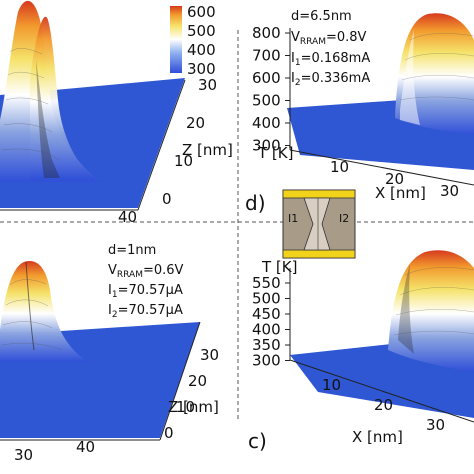 Image resolution: width=474 pixels, height=474 pixels. Describe the element at coordinates (145, 311) in the screenshot. I see `annotation-i2: I2=70.57μA` at that location.